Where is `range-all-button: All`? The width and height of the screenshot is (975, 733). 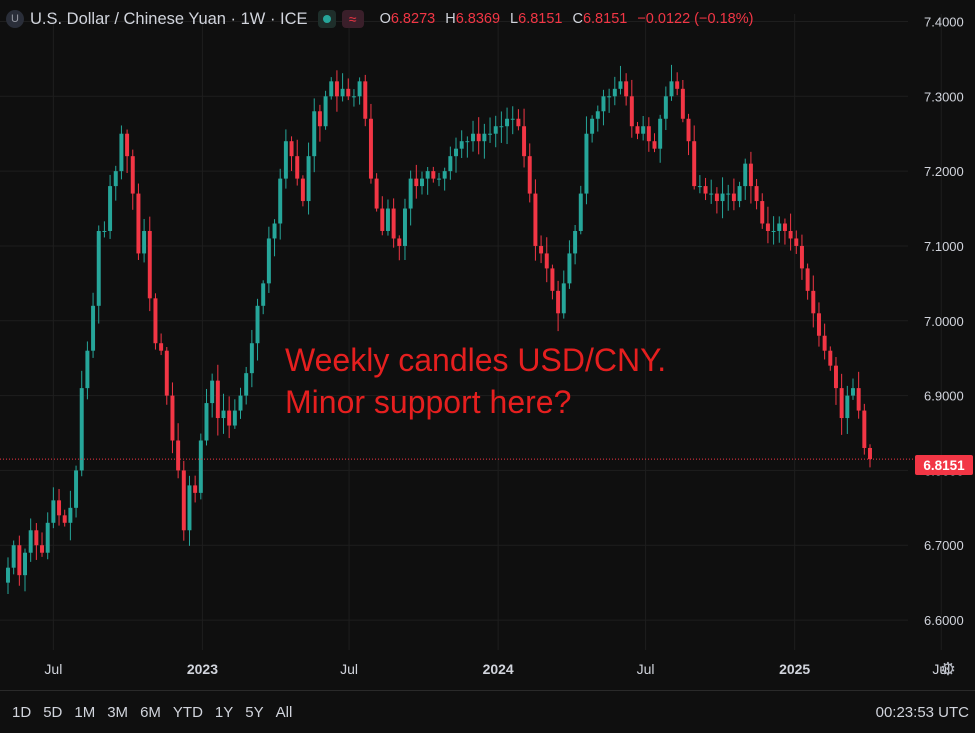 range-all-button: All is located at coordinates (284, 712).